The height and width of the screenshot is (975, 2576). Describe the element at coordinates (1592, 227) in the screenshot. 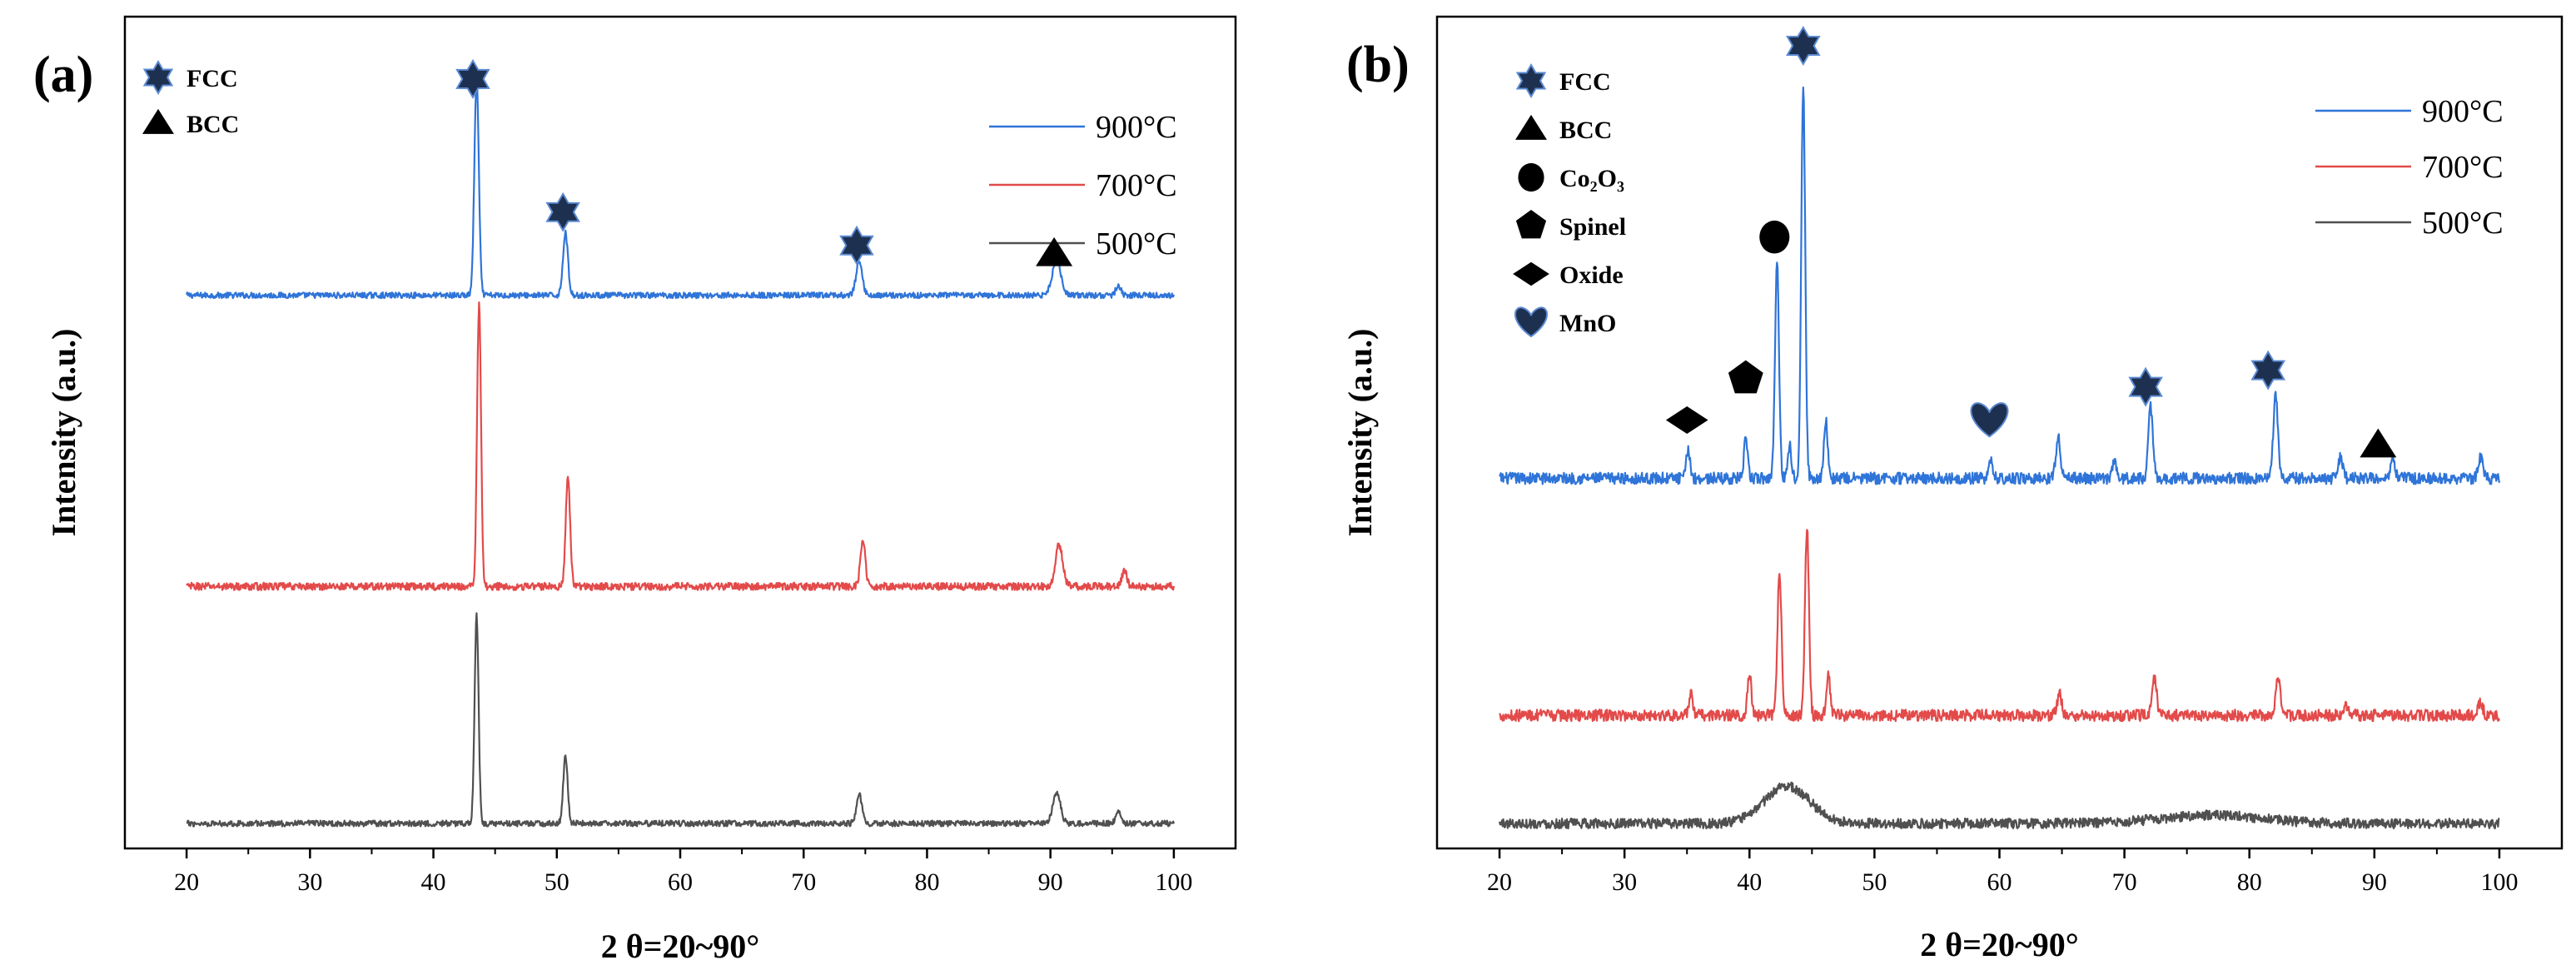

I see `phase-legend-label: Spinel` at that location.